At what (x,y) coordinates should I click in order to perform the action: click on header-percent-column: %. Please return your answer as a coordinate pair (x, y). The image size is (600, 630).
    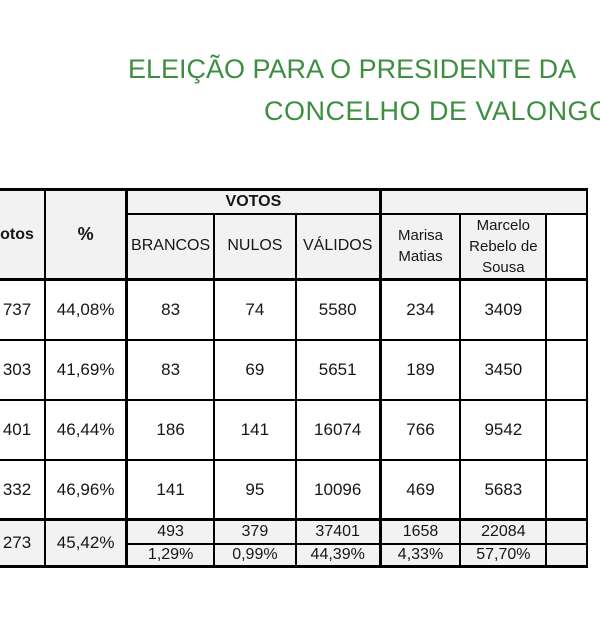
    Looking at the image, I should click on (86, 234).